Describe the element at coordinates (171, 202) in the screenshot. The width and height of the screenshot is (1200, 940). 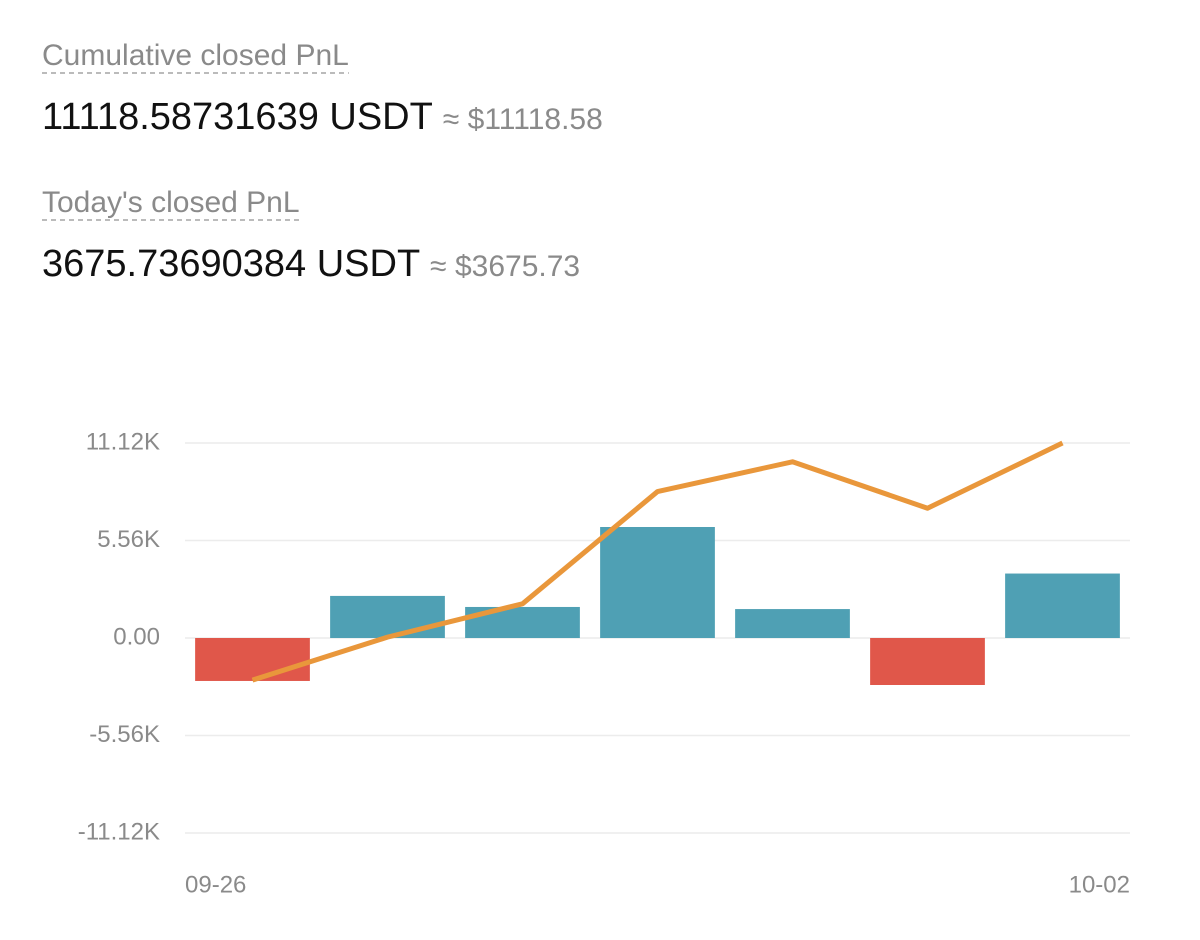
I see `today-label: Today's closed PnL` at that location.